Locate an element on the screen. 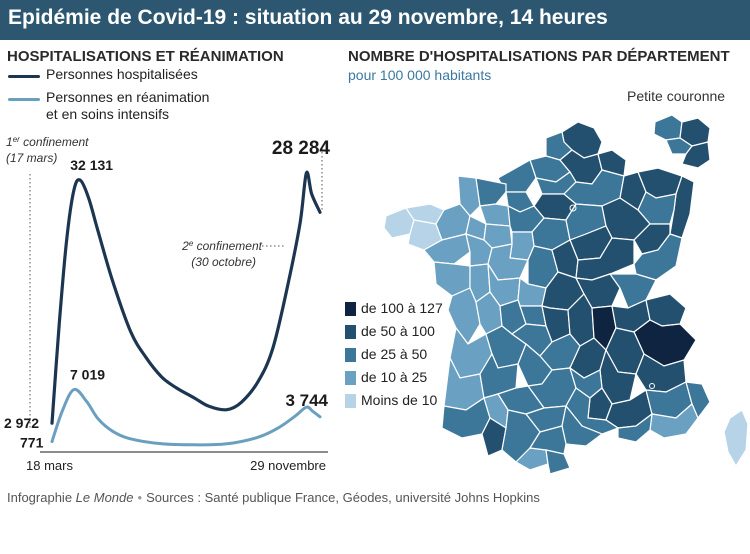  map-legend-label: de 100 à 127 is located at coordinates (402, 308).